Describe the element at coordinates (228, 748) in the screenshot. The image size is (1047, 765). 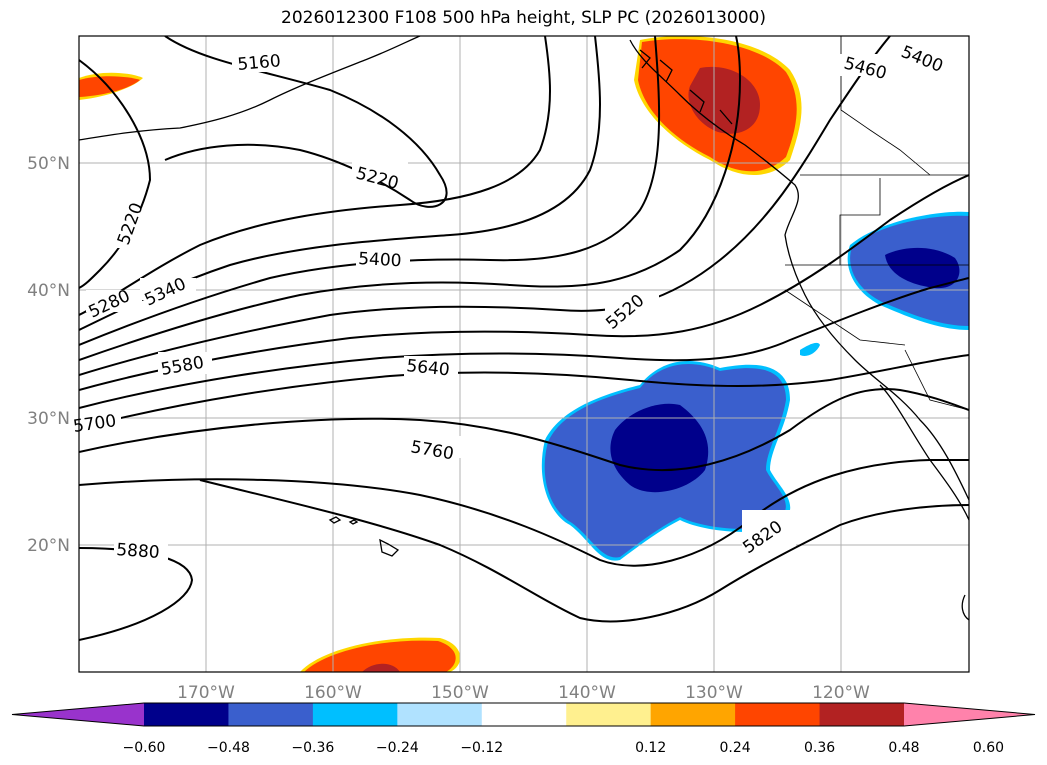
I see `colorbar-tick-label: −0.48` at that location.